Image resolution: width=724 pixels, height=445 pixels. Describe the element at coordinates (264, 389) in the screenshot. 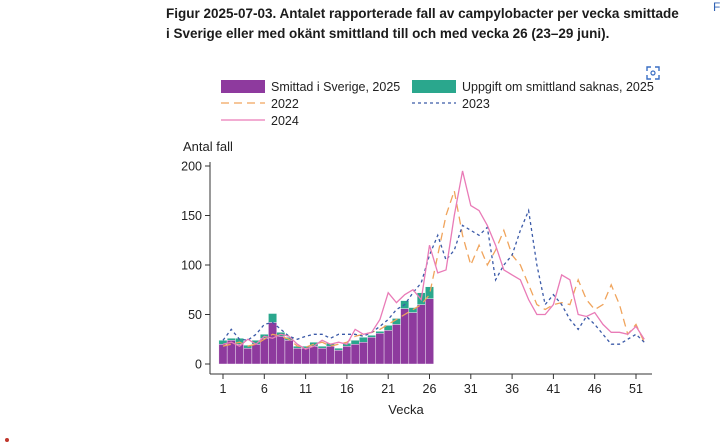

I see `x-tick-label-6: 6` at that location.